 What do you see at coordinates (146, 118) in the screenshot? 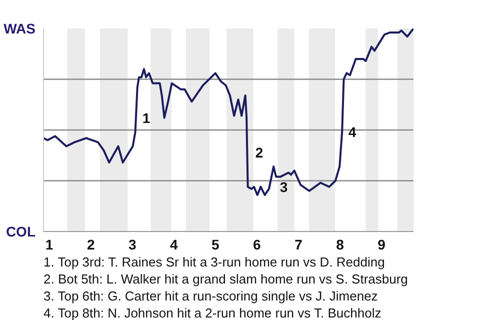
I see `annotation: 1` at bounding box center [146, 118].